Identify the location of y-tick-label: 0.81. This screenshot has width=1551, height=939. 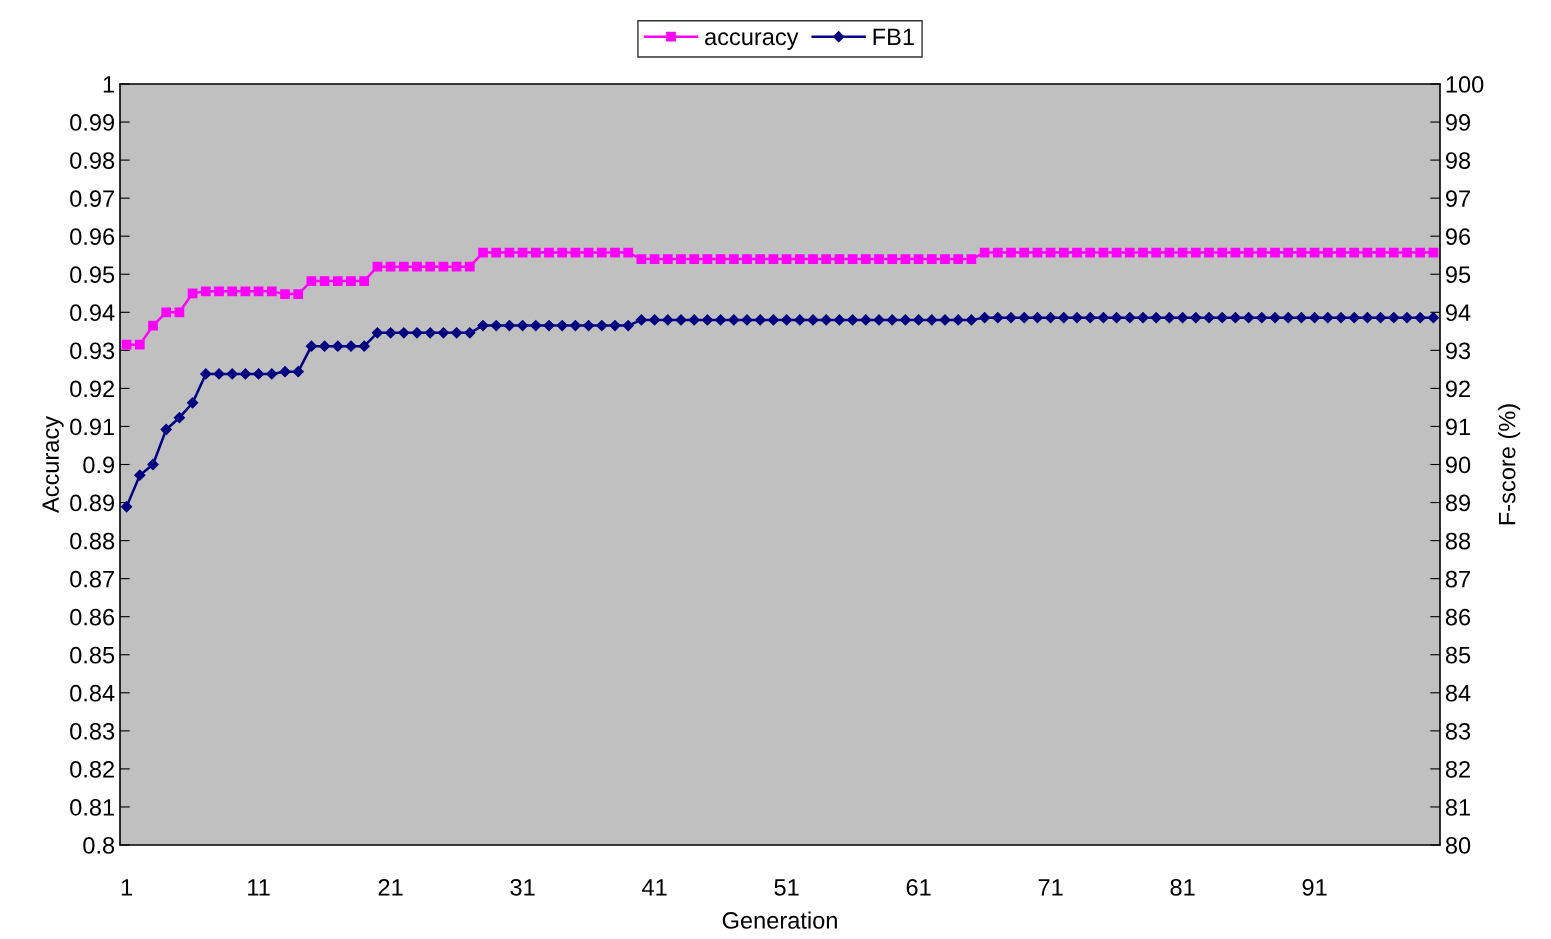
(92, 807).